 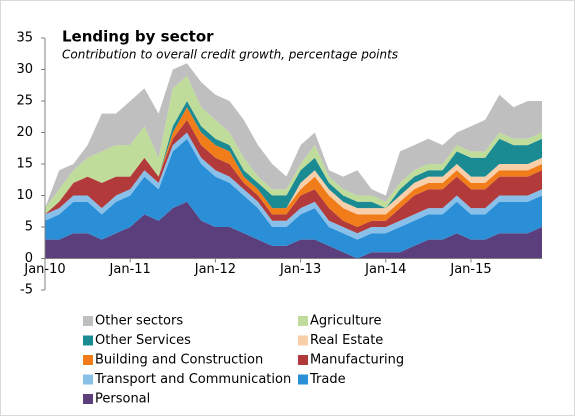 I want to click on y-tick-label: 15, so click(x=24, y=164).